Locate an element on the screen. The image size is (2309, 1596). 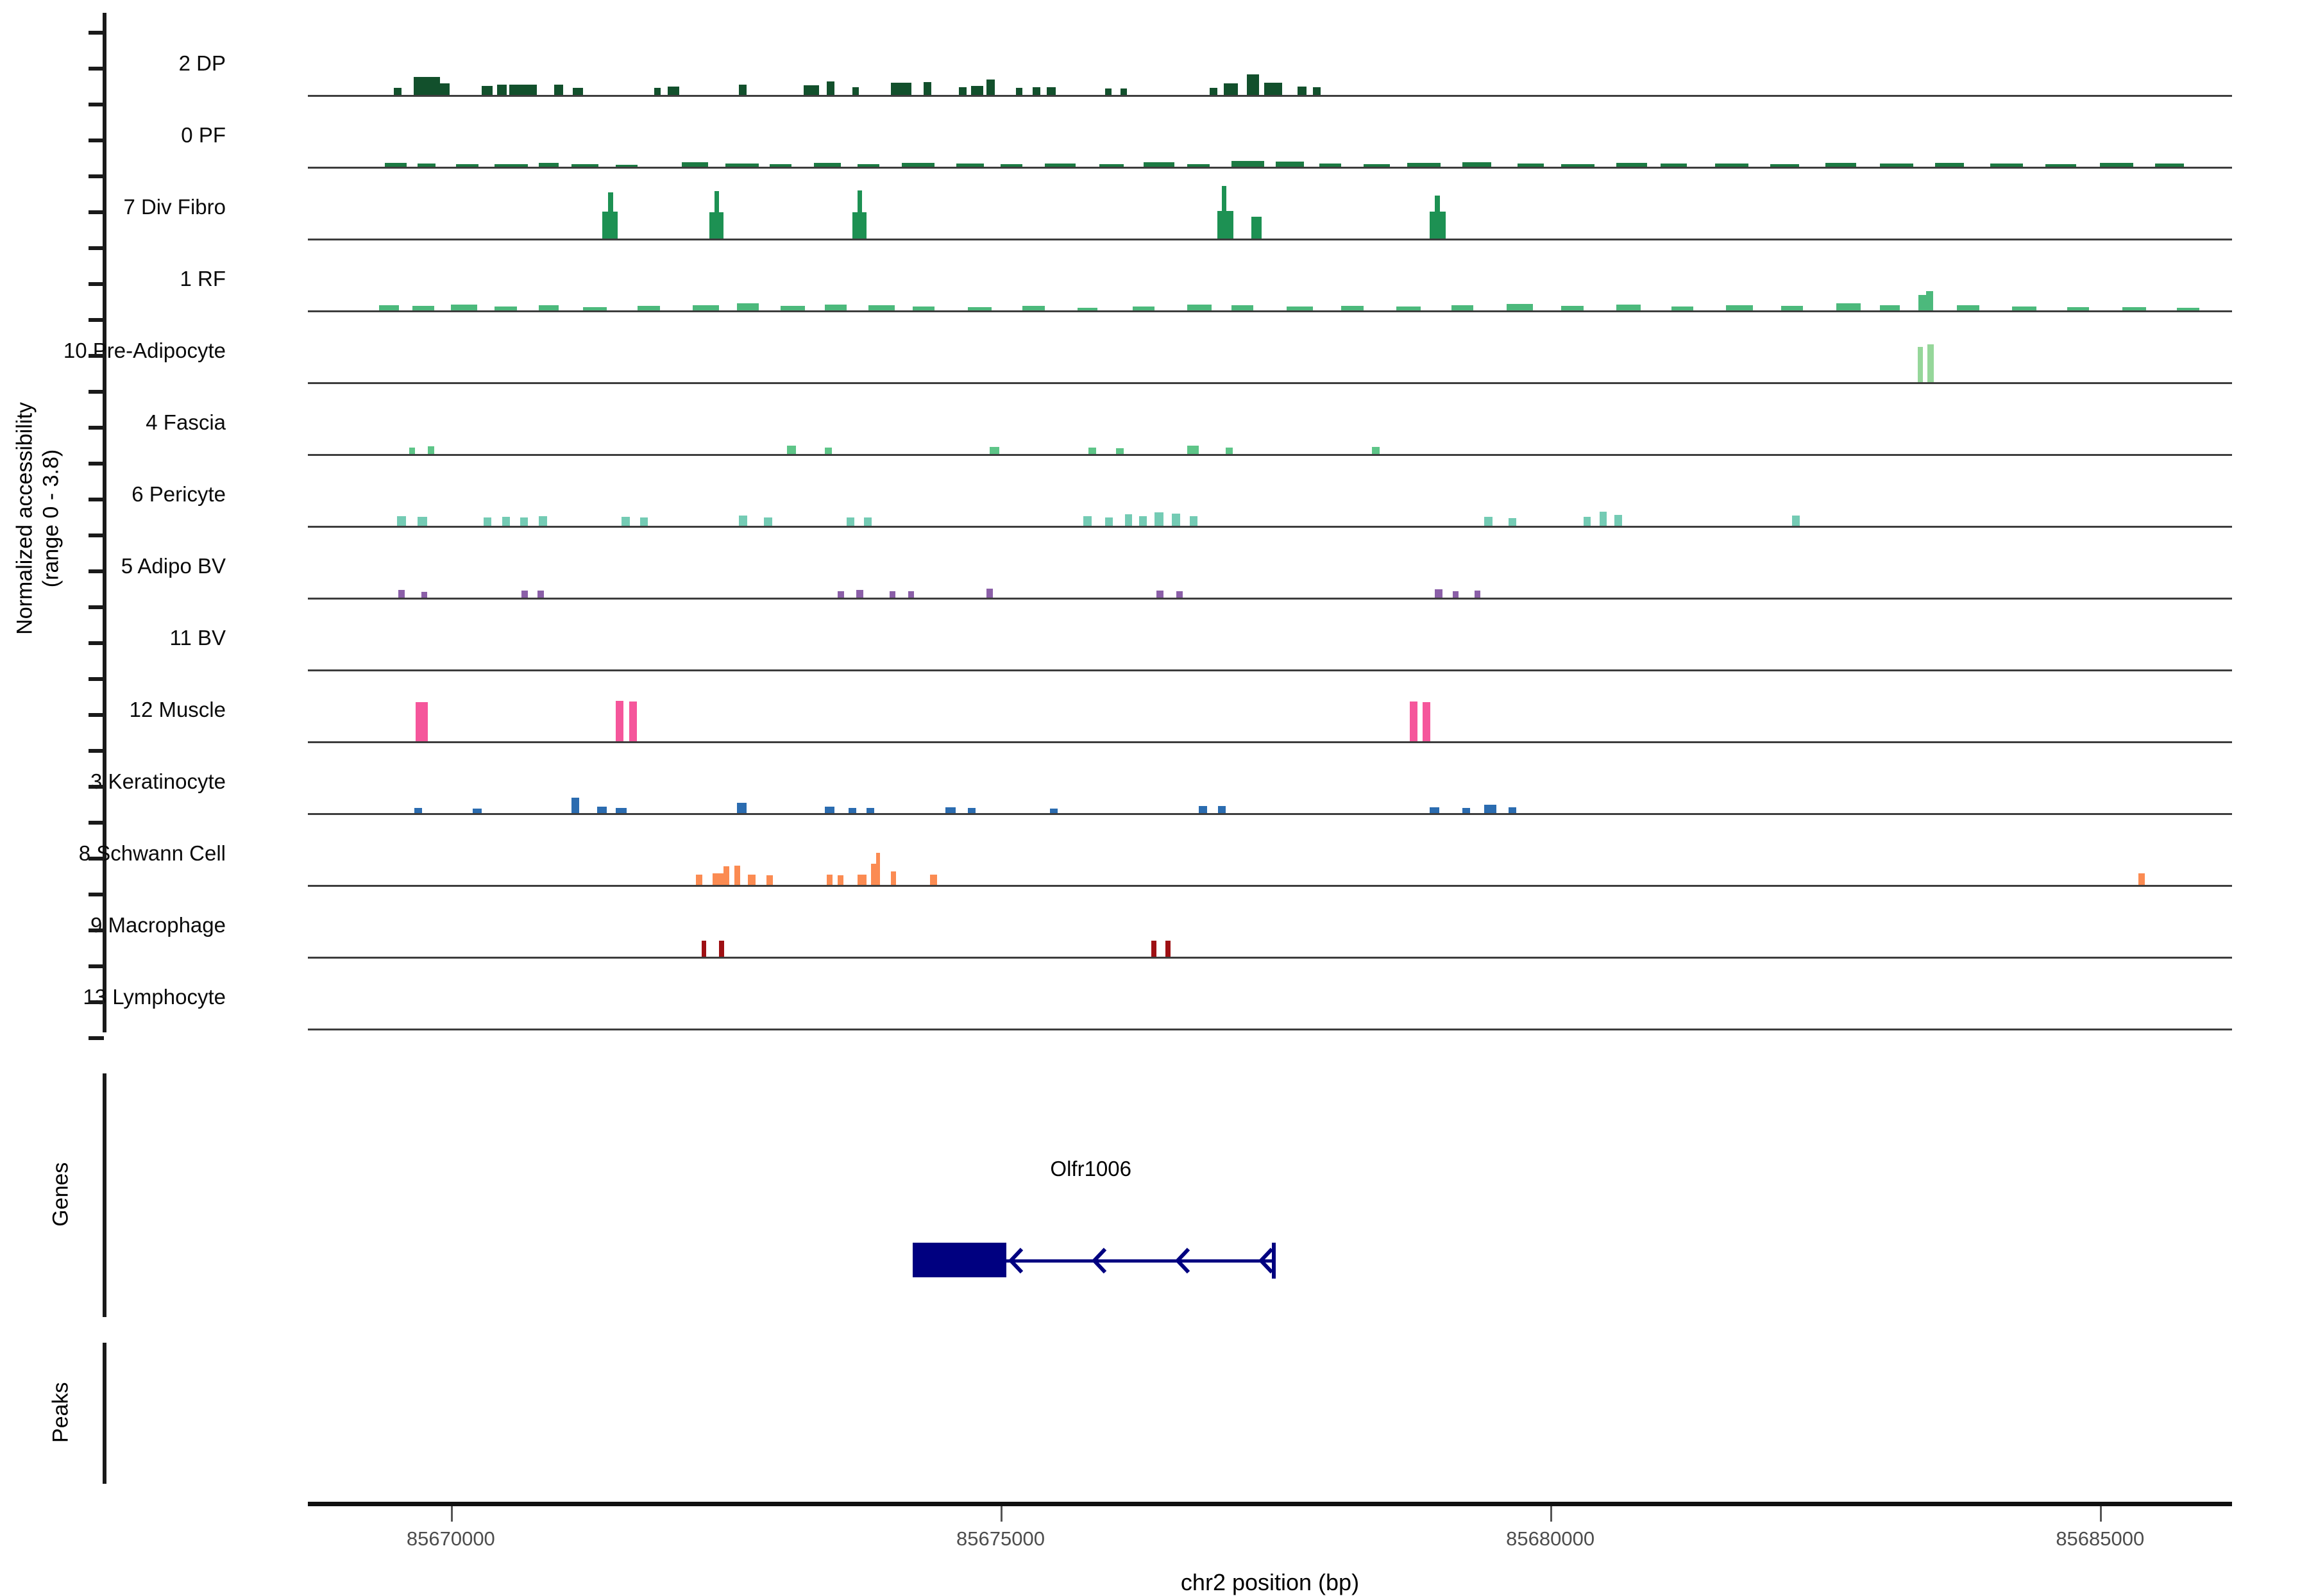
signal-track: 12 Muscle is located at coordinates (1181, 710).